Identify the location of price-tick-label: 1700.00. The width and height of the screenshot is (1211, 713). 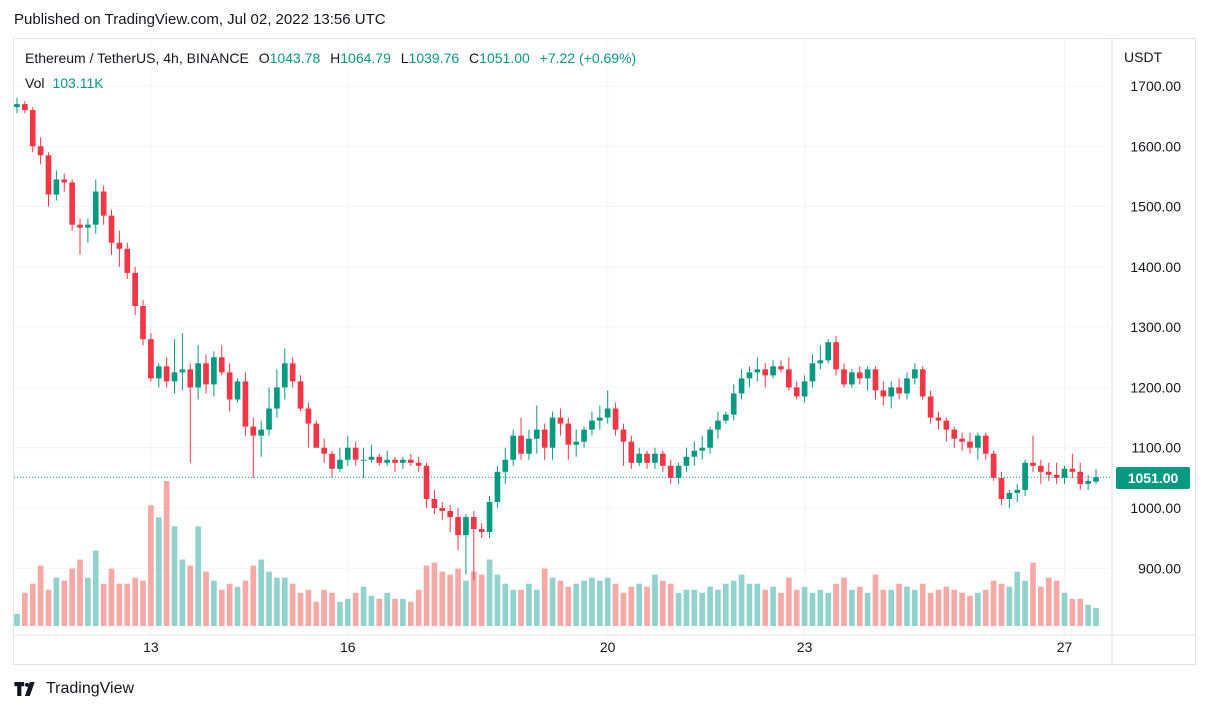
(1155, 86).